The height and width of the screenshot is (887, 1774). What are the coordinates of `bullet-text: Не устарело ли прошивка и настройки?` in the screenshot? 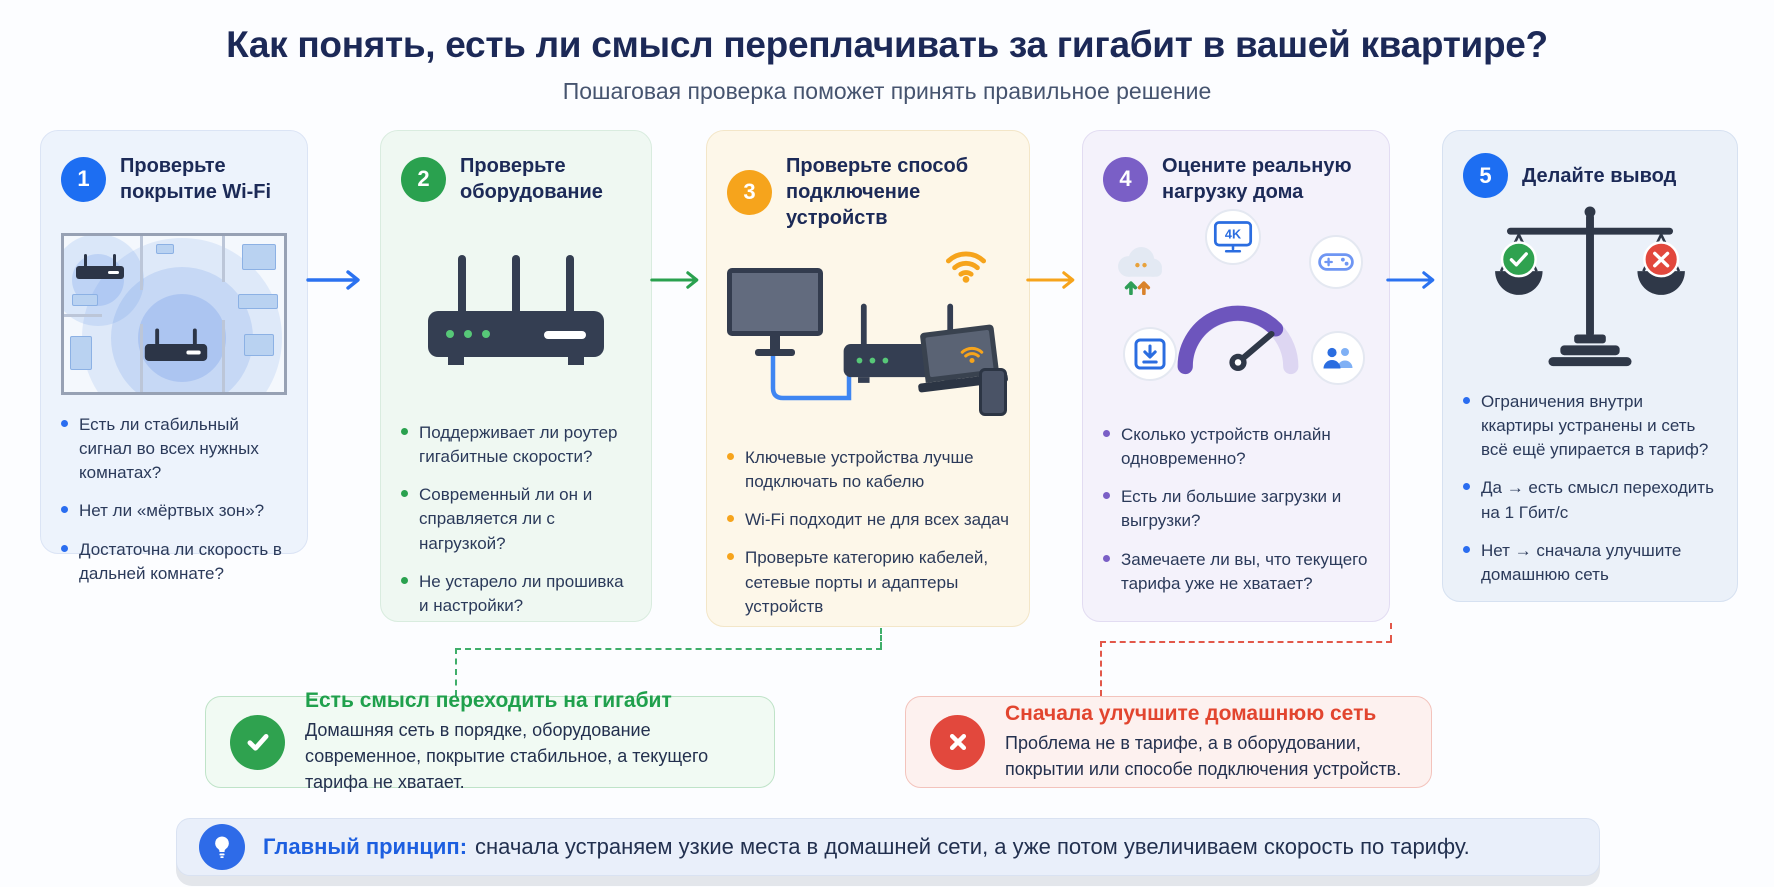 It's located at (521, 593).